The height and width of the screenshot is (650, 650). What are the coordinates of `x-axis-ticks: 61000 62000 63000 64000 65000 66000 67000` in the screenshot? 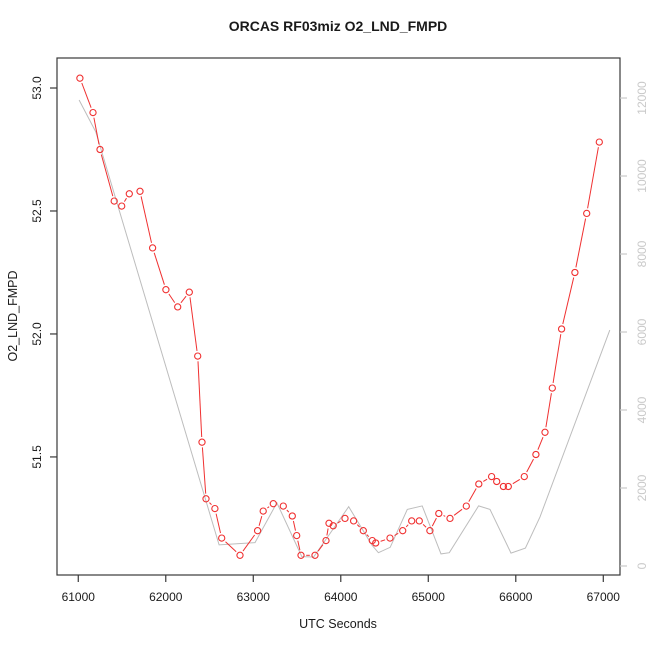 It's located at (341, 589).